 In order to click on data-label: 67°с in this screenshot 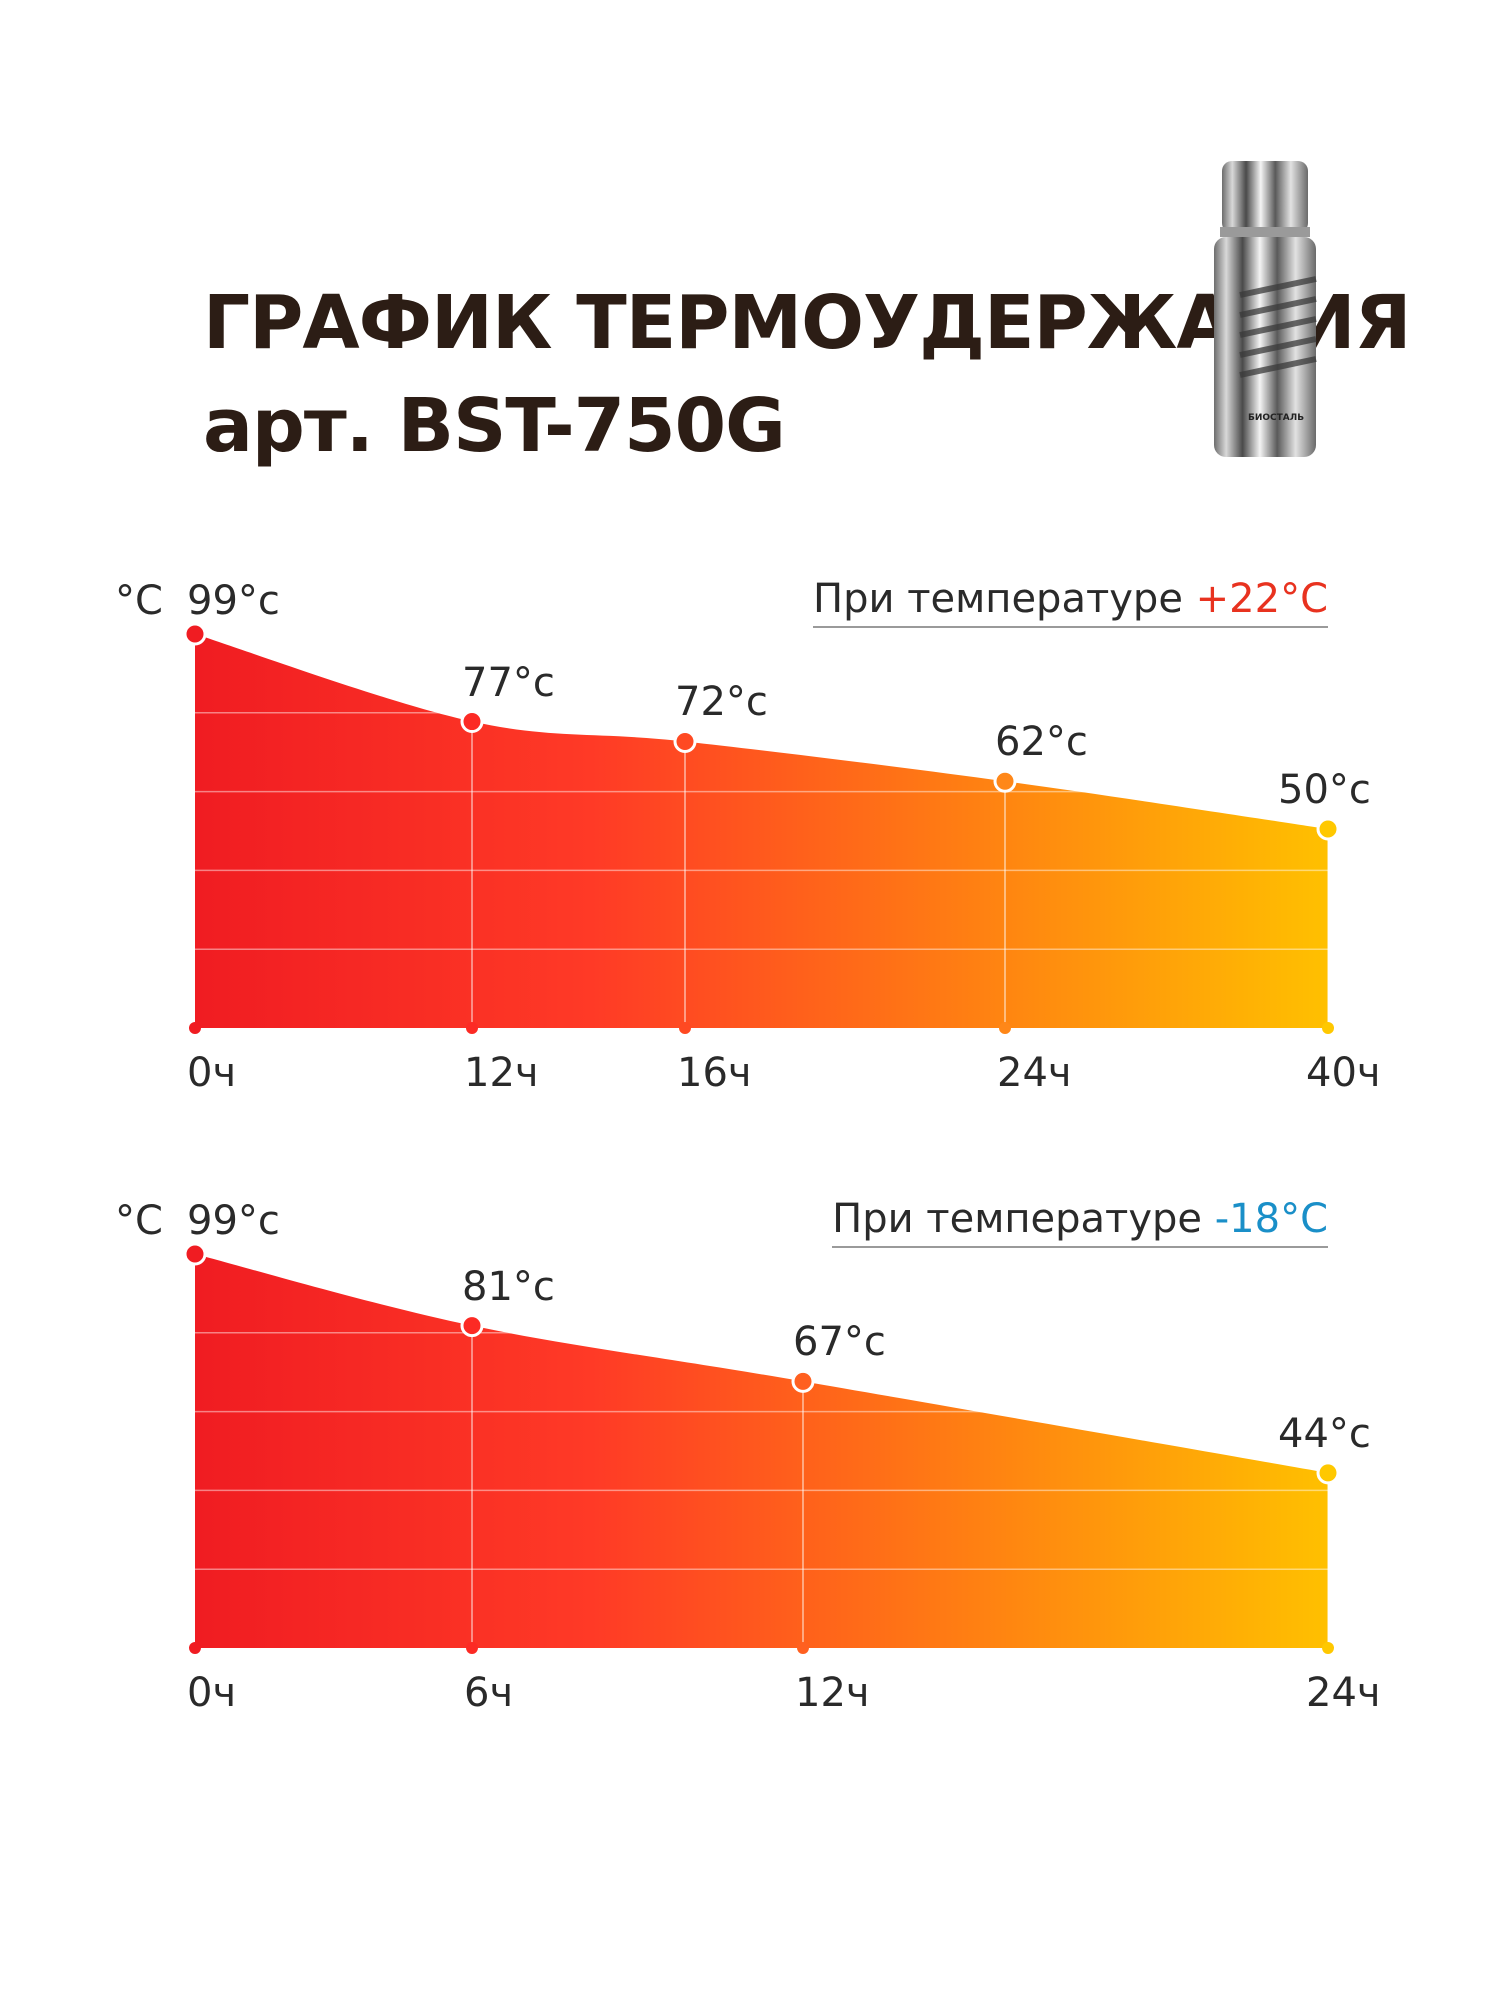, I will do `click(839, 1342)`.